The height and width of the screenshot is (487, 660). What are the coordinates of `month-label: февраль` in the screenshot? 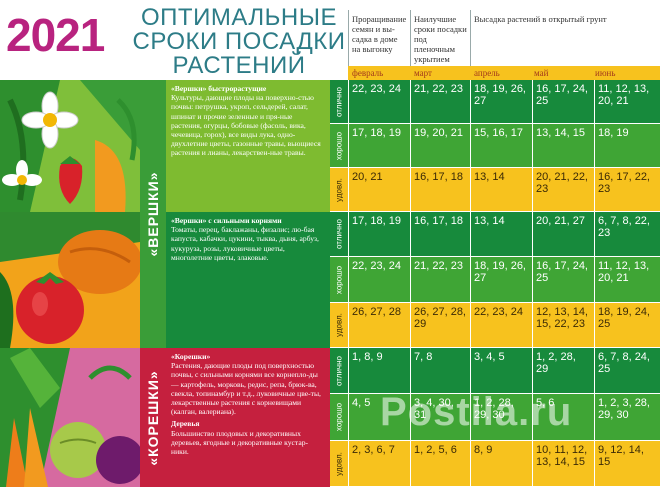 It's located at (368, 73).